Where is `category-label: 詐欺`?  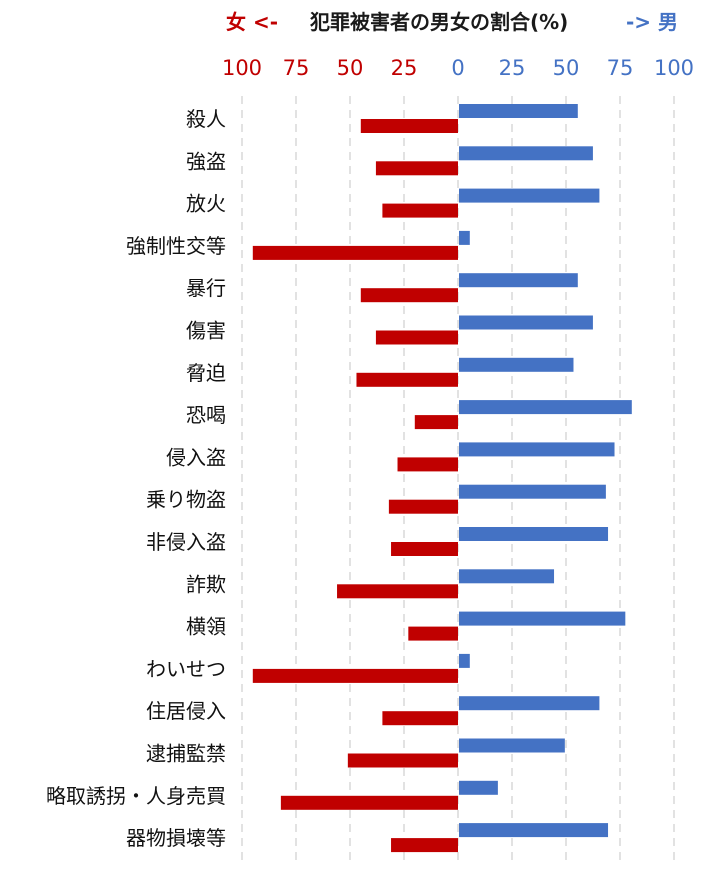
category-label: 詐欺 is located at coordinates (206, 584).